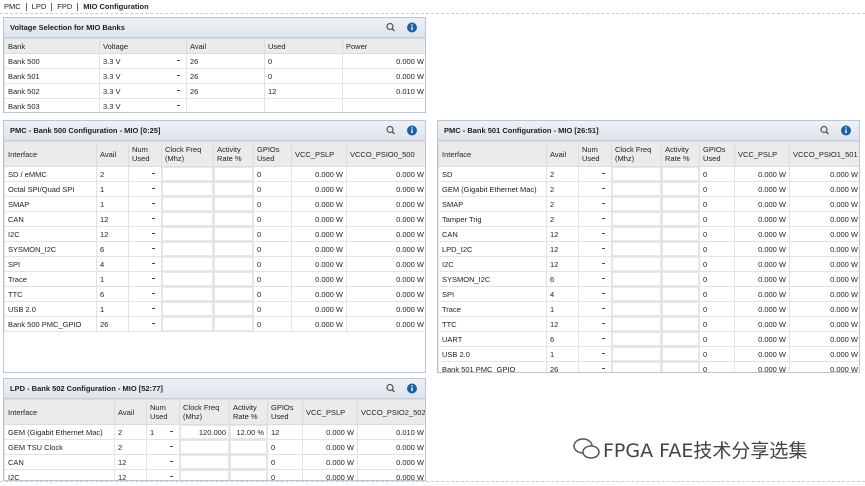 Image resolution: width=865 pixels, height=486 pixels. I want to click on breadcrumb-item: FPD, so click(64, 7).